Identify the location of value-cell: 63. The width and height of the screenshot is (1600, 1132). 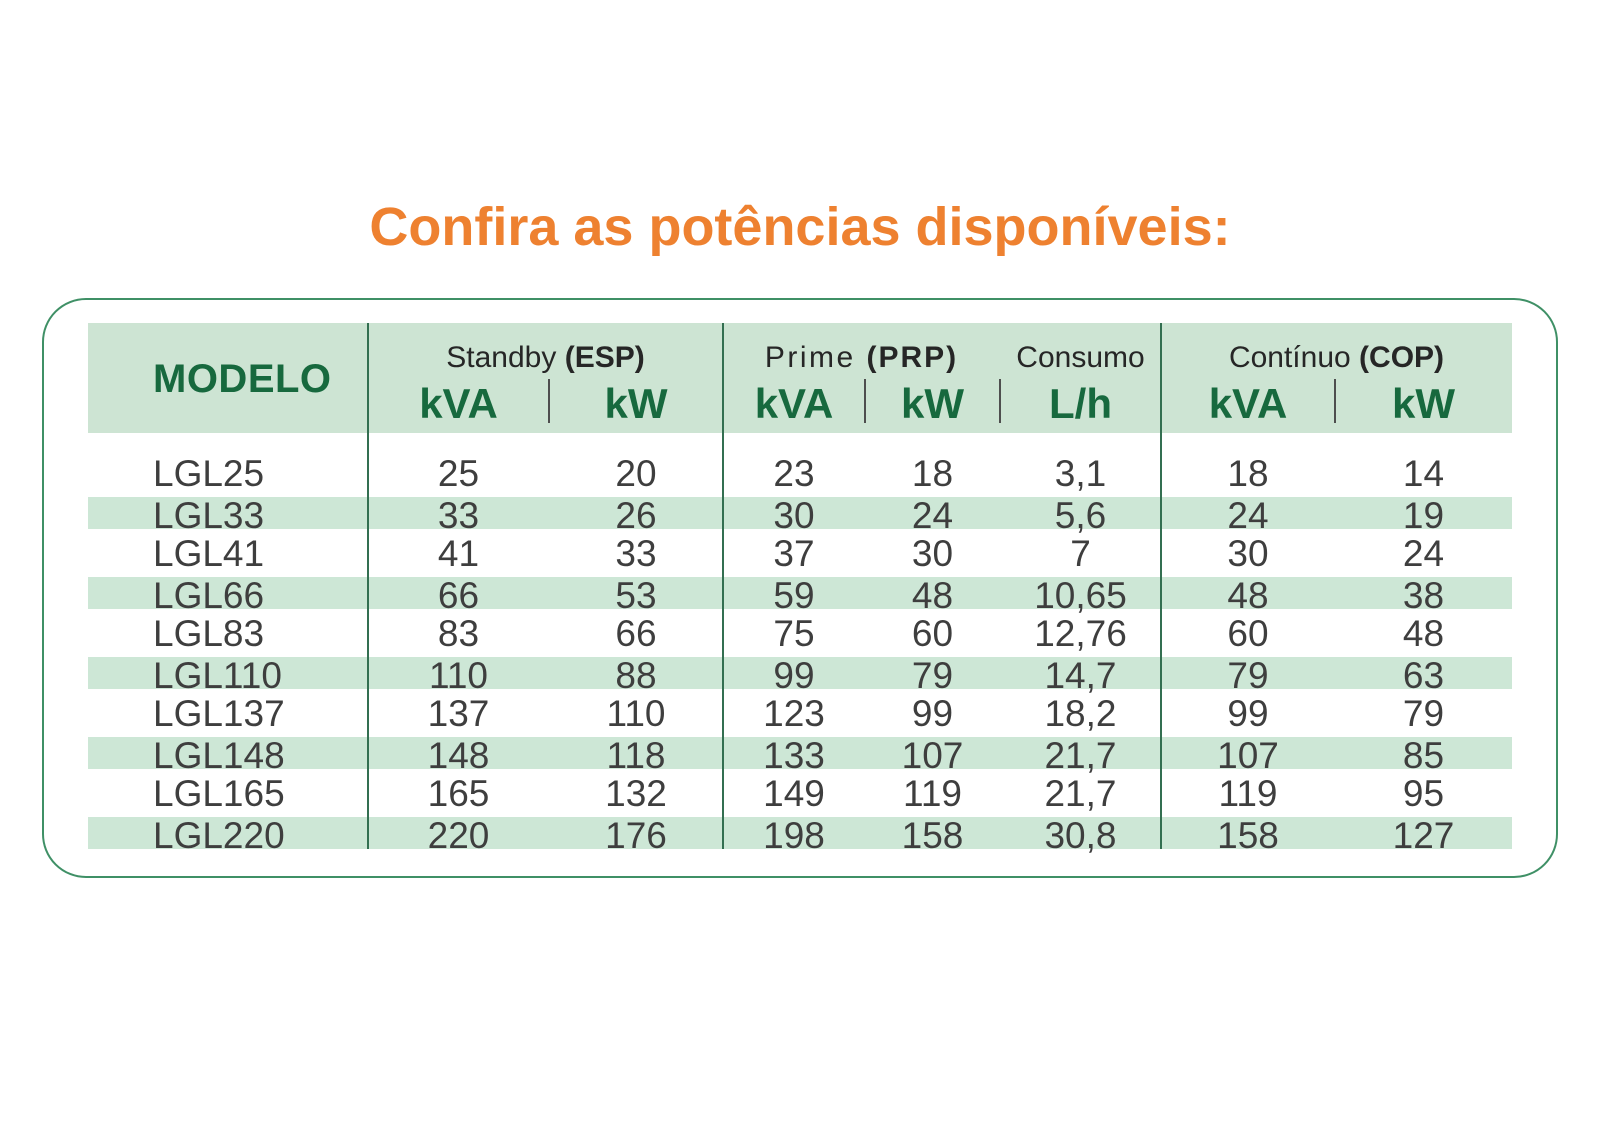
(1423, 676).